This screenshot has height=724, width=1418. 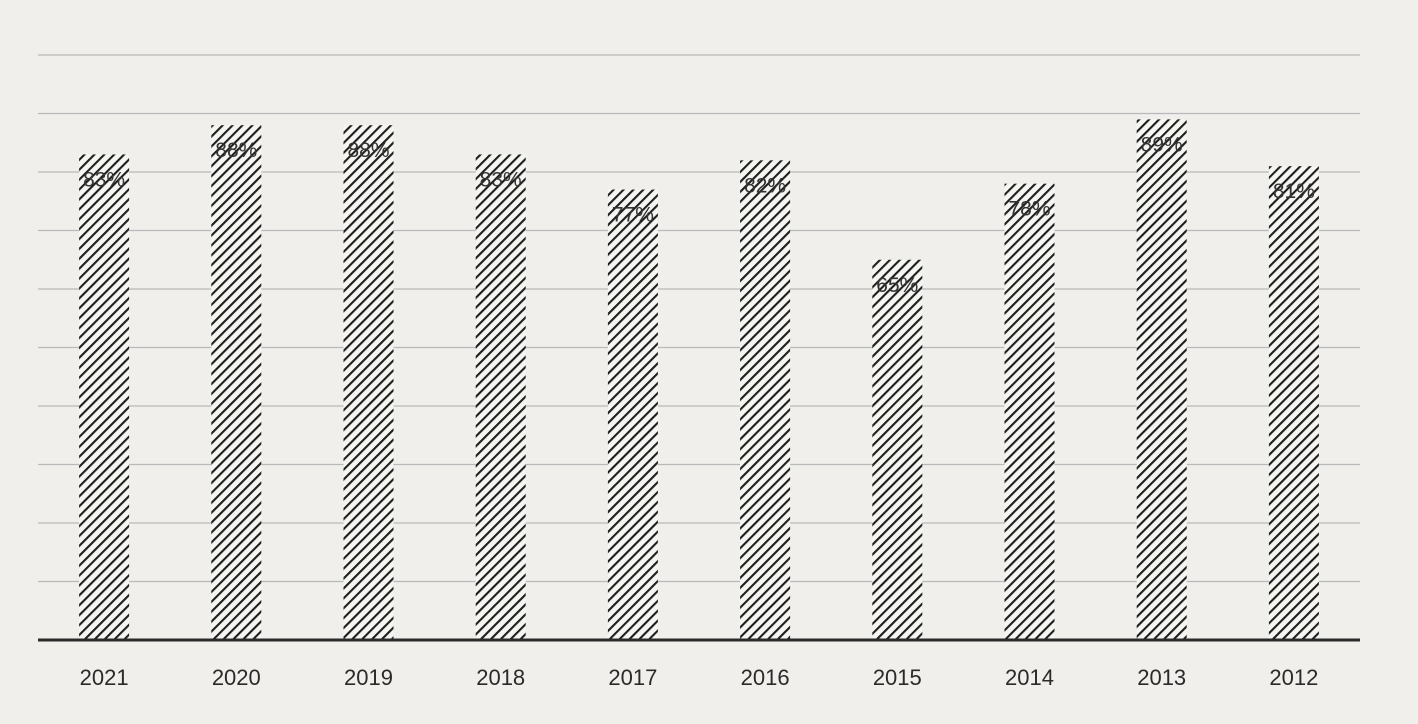 I want to click on bar-2013, so click(x=1161, y=380).